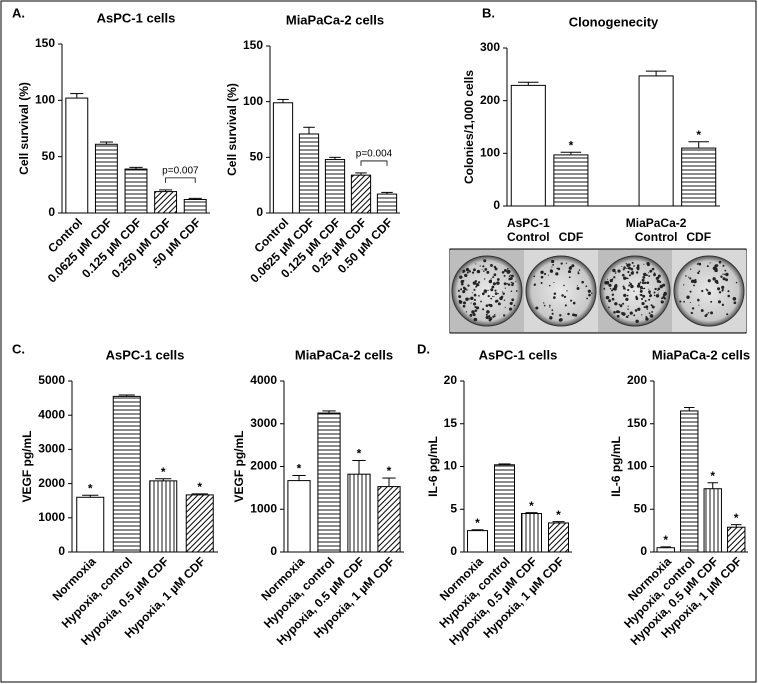  Describe the element at coordinates (51, 449) in the screenshot. I see `y-tick-label: 3000` at that location.